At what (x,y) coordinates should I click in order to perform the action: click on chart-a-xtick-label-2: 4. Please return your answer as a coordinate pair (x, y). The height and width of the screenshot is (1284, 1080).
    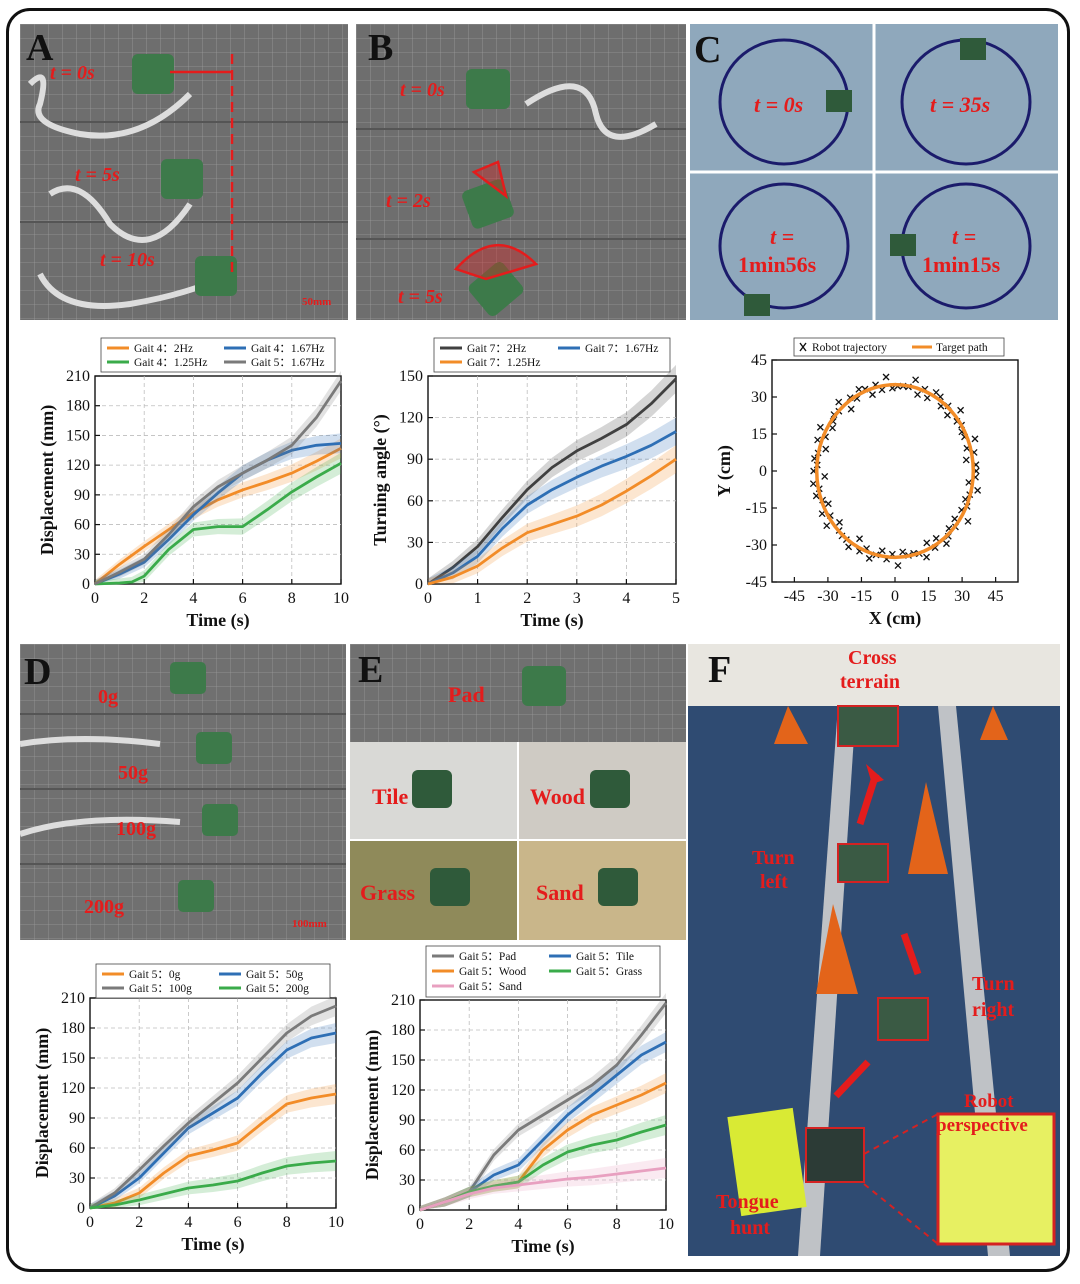
    Looking at the image, I should click on (193, 598).